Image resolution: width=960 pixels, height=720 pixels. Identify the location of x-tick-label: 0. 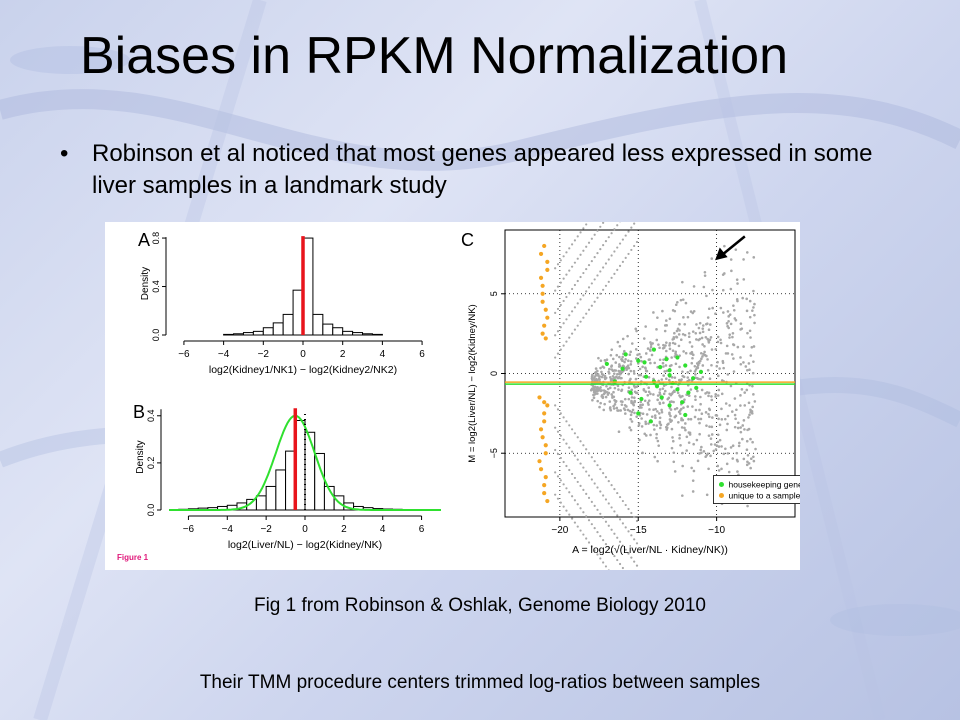
(303, 354).